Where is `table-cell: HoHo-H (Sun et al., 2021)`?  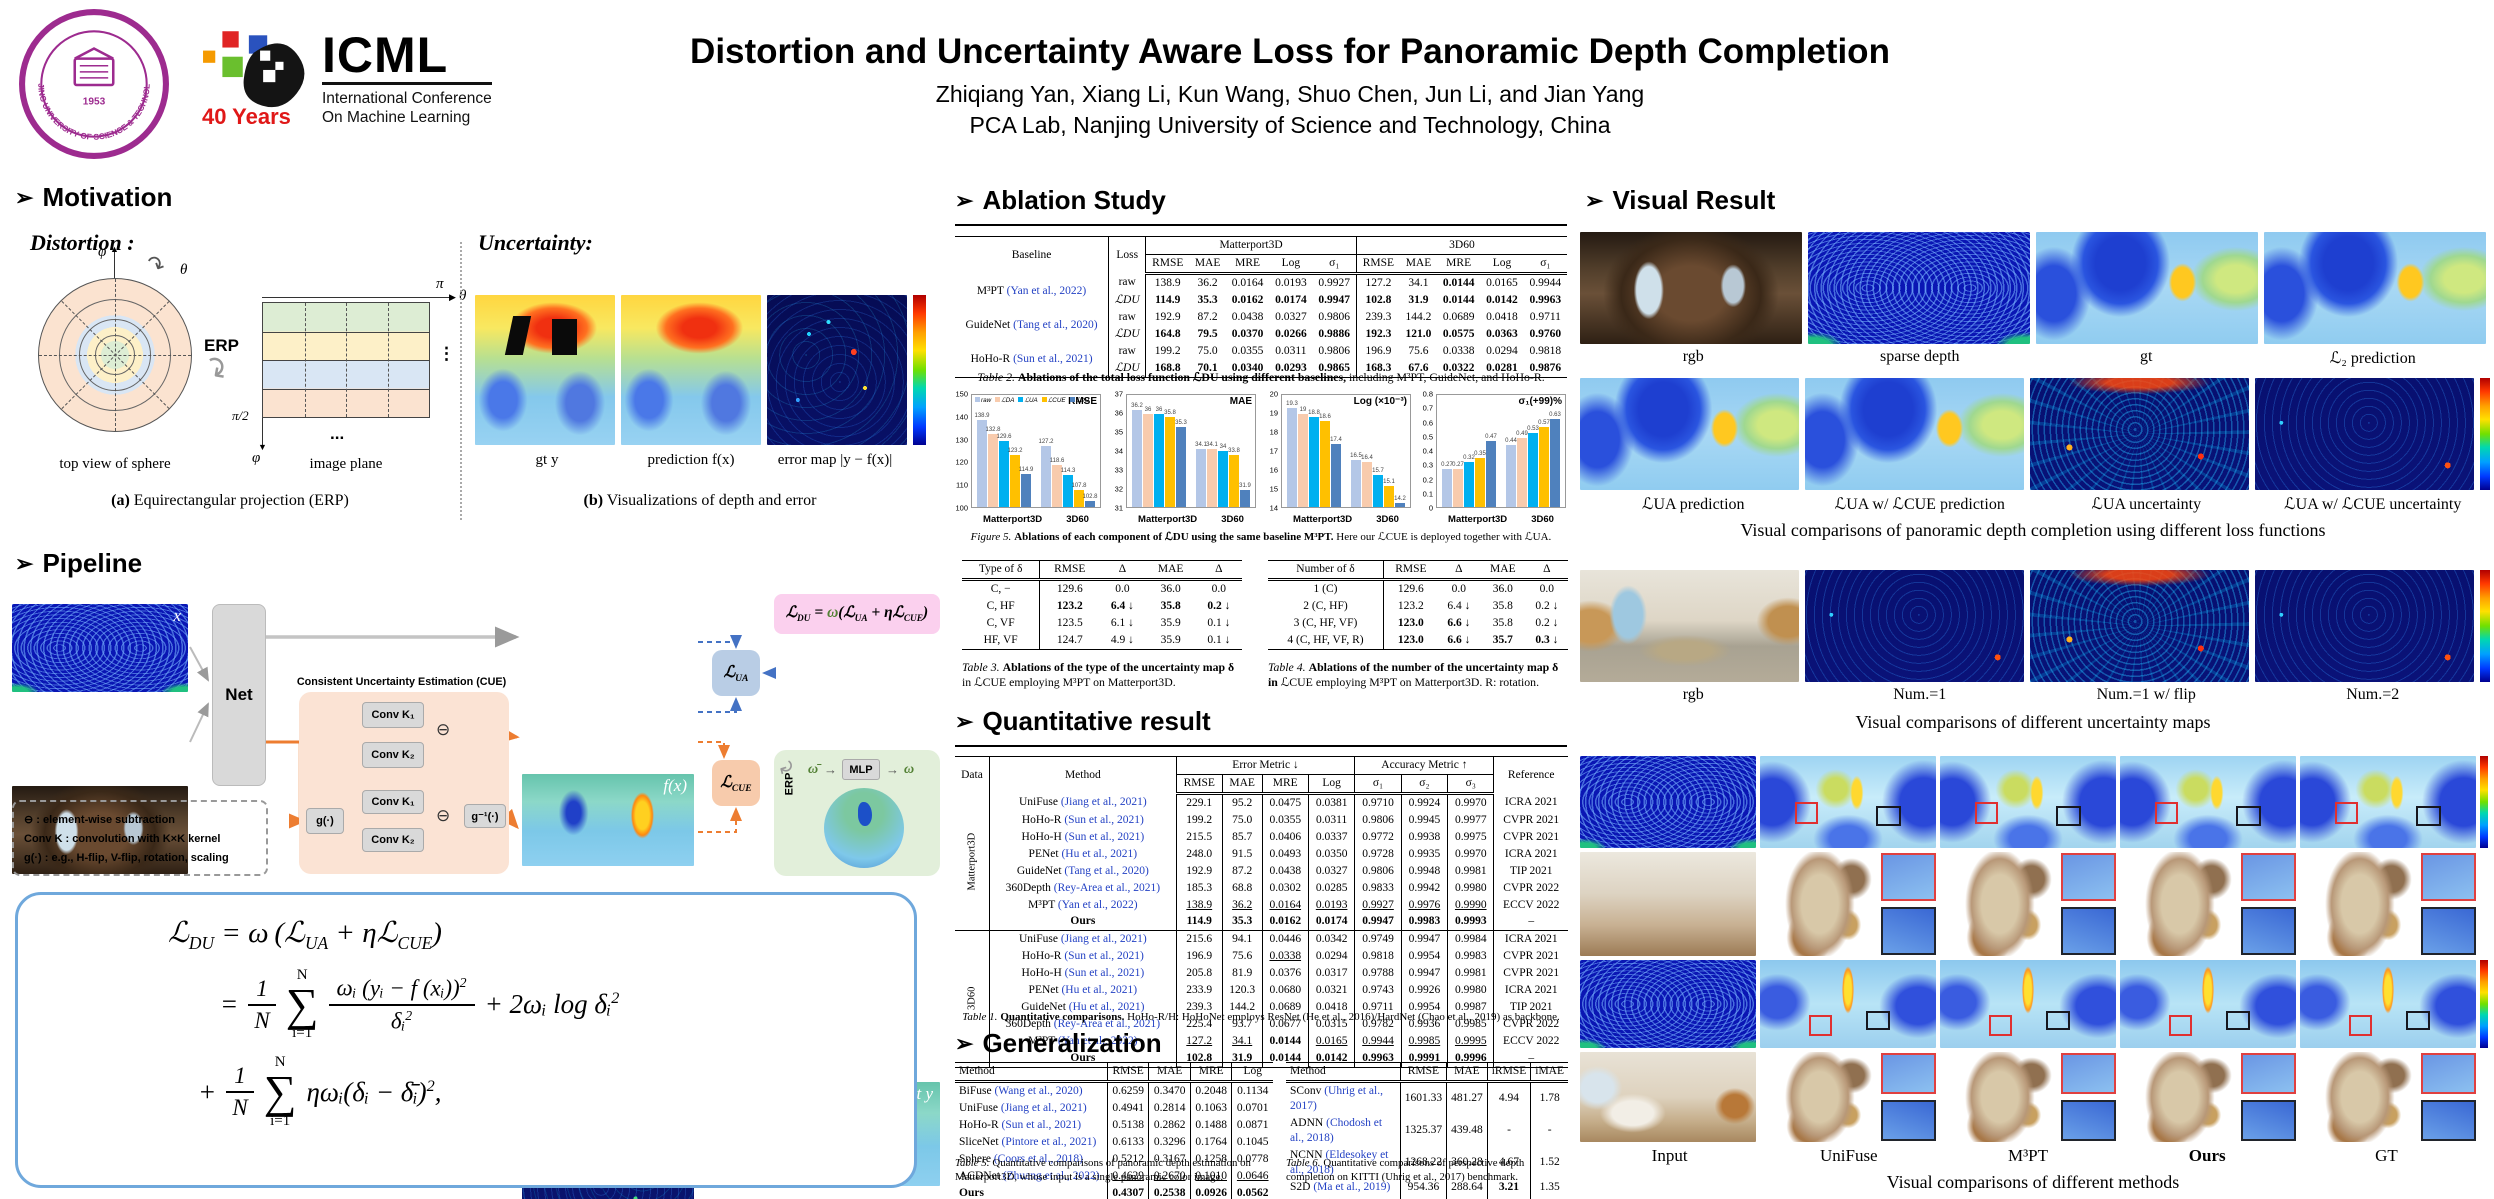 table-cell: HoHo-H (Sun et al., 2021) is located at coordinates (1082, 974).